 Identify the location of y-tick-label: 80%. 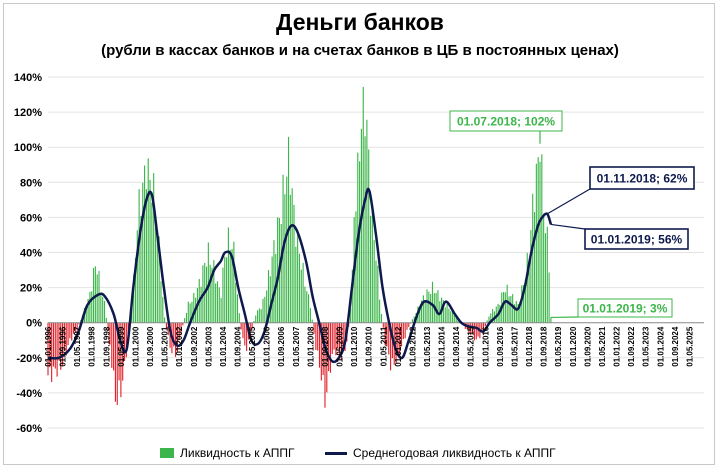
(31, 183).